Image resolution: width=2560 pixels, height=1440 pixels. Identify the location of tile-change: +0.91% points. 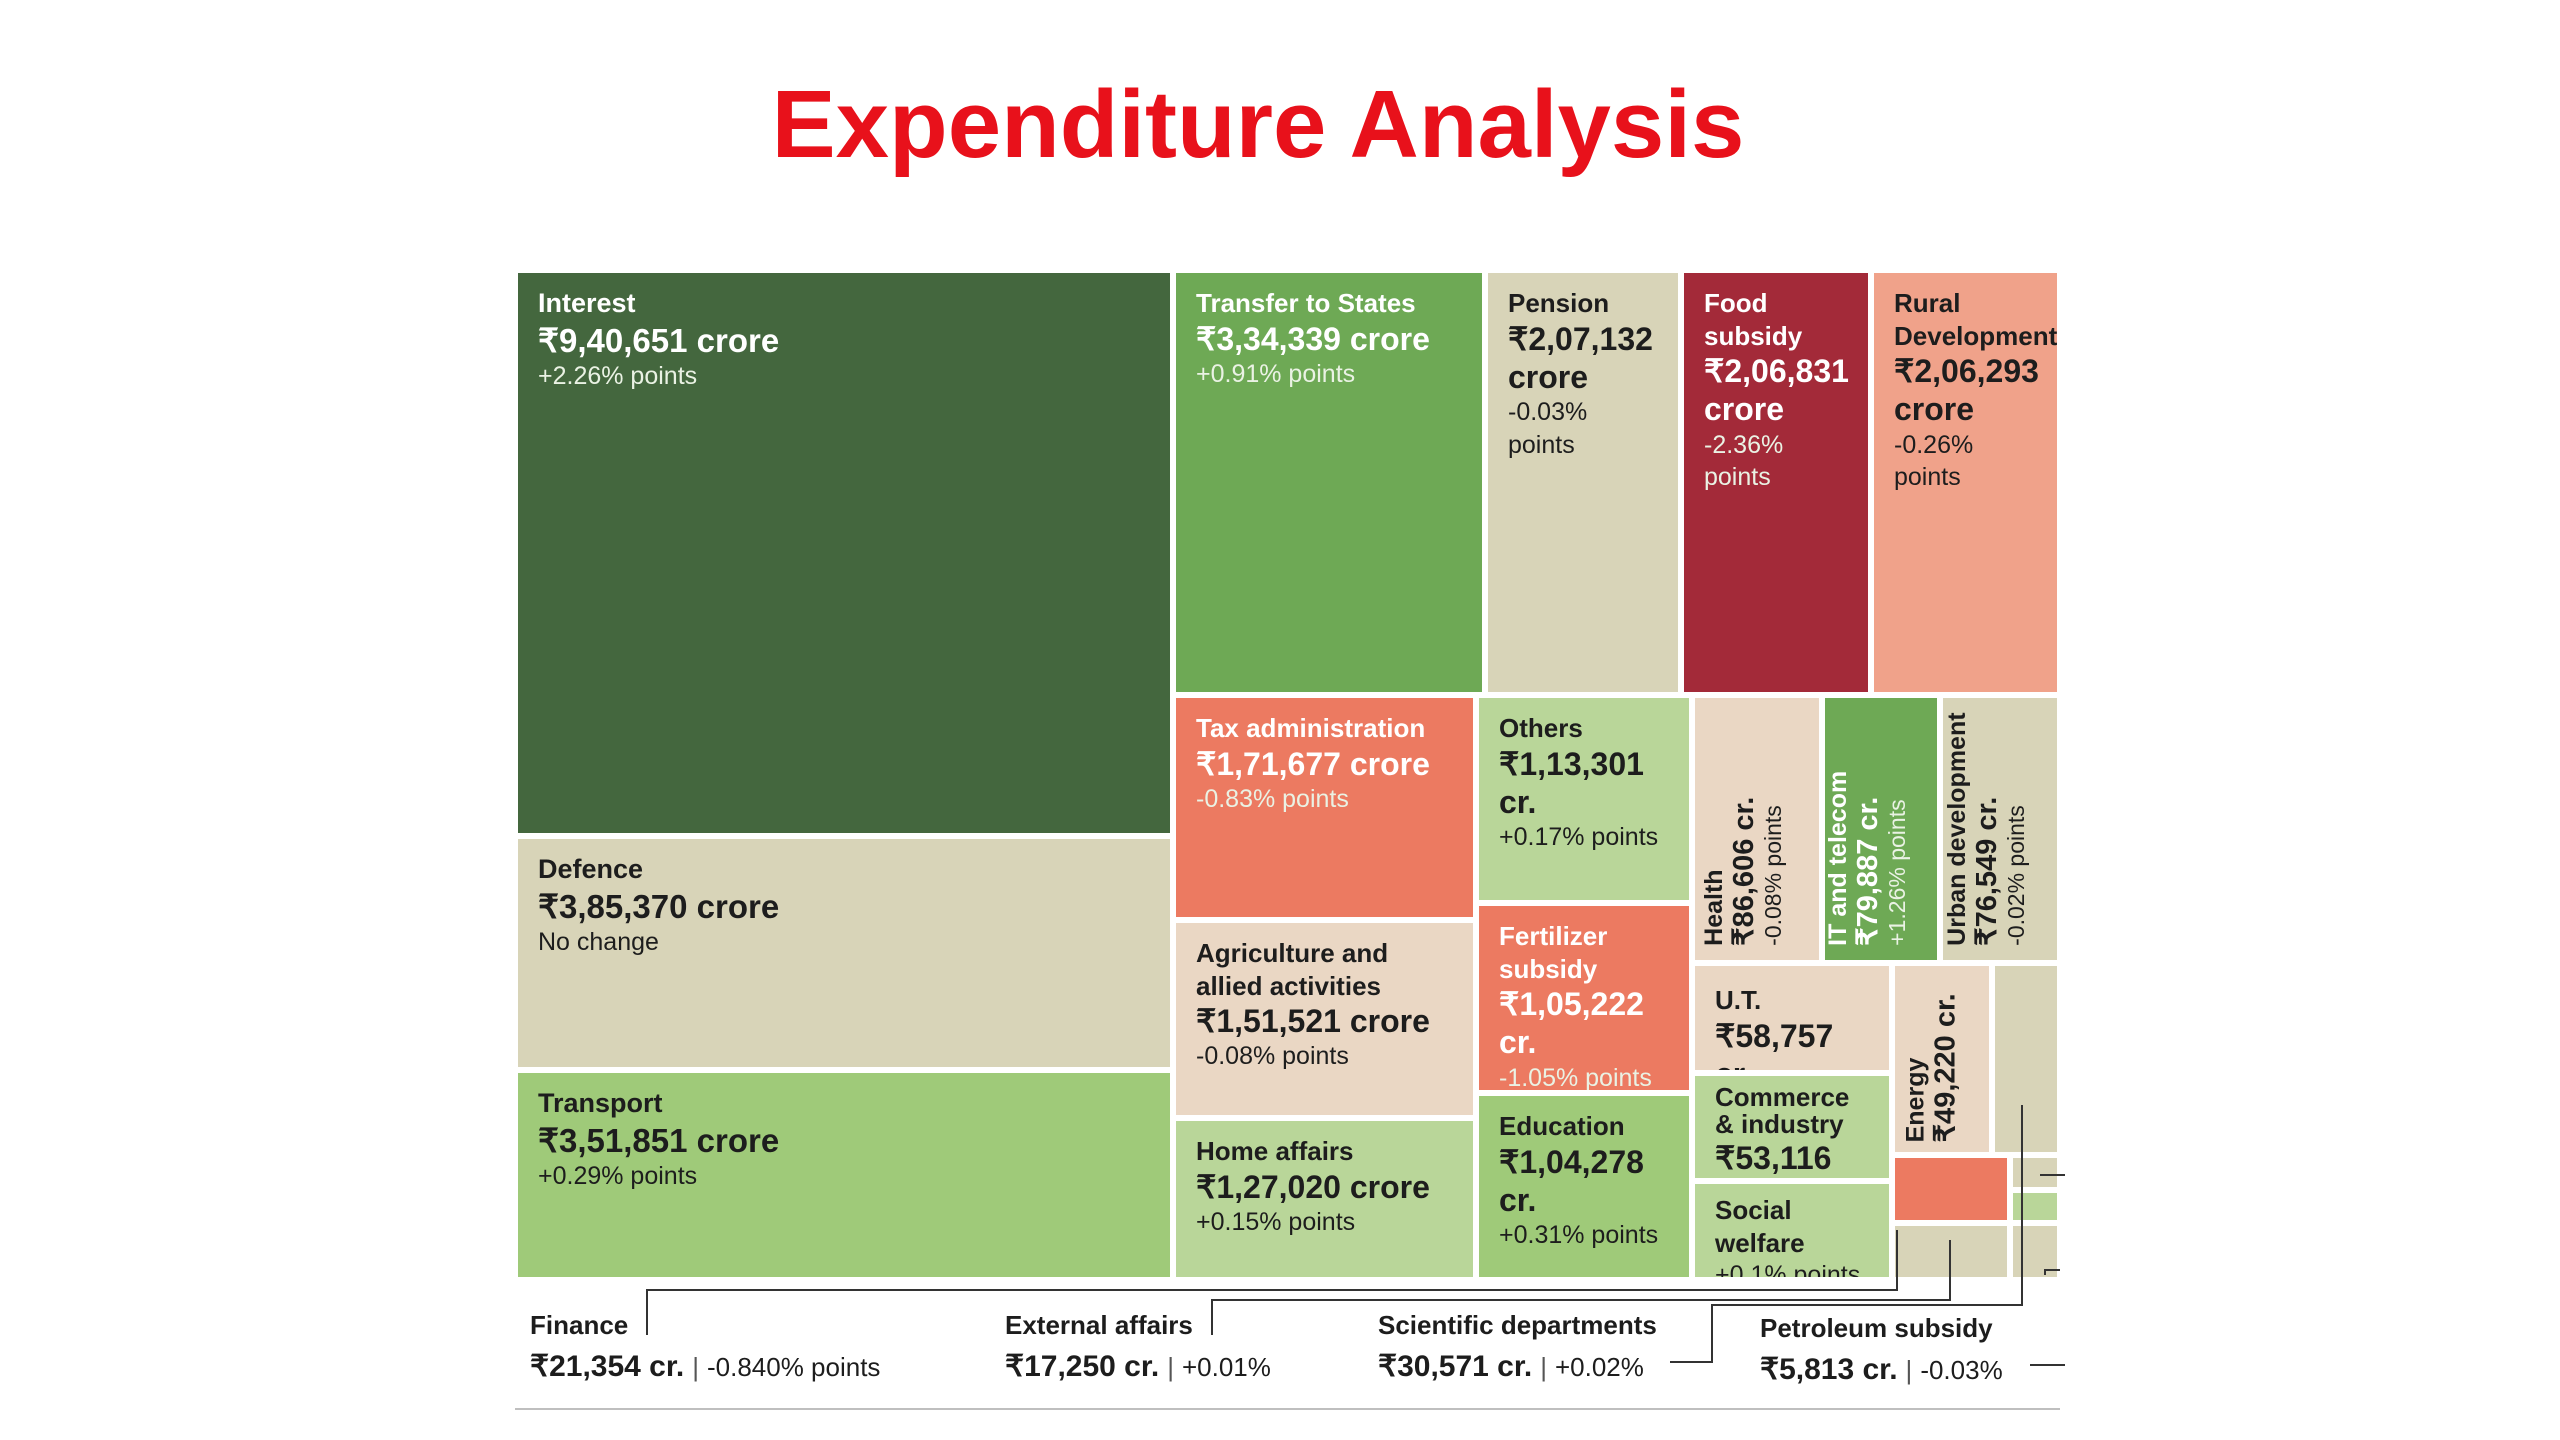
(1276, 373).